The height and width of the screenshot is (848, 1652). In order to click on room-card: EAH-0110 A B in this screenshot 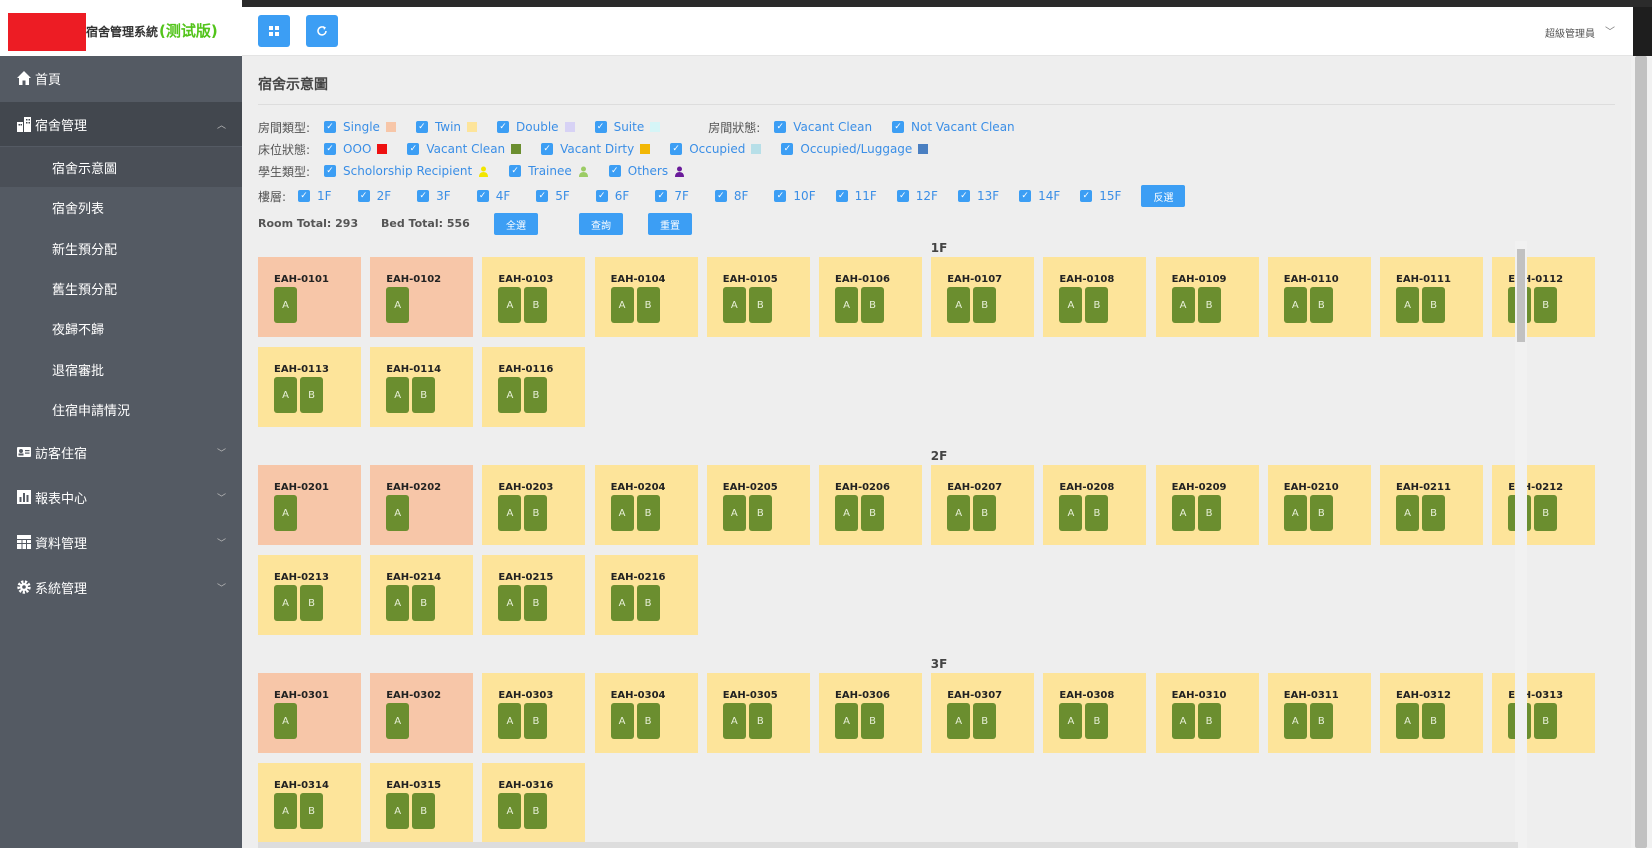, I will do `click(1319, 297)`.